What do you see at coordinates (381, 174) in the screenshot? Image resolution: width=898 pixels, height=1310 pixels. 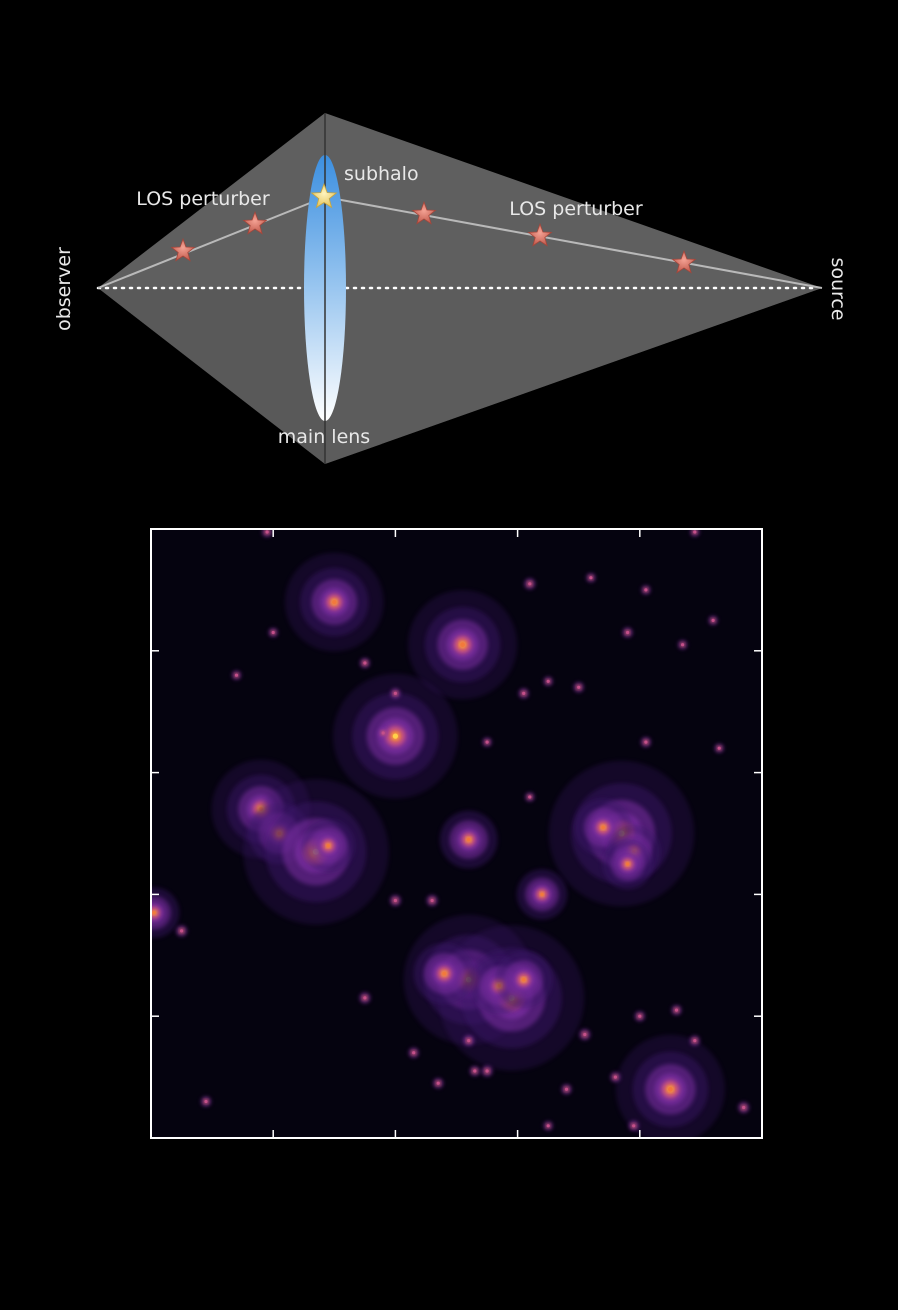 I see `subhalo-label: subhalo` at bounding box center [381, 174].